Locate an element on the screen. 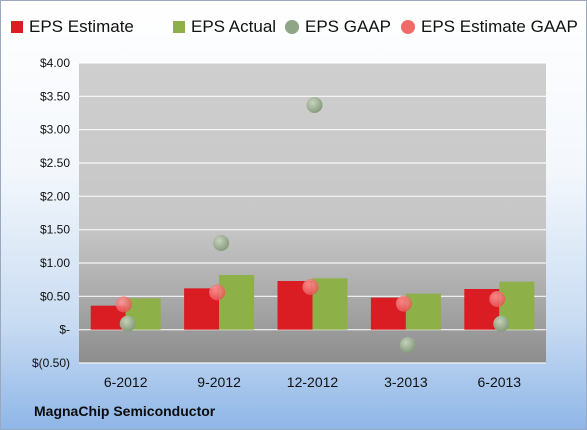 This screenshot has height=430, width=587. point-eps-estimate-gaap-9-2012 is located at coordinates (217, 292).